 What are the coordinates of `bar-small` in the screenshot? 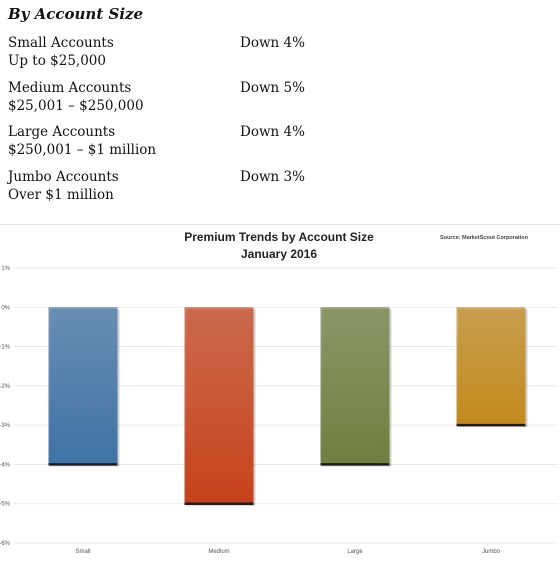 It's located at (83, 386).